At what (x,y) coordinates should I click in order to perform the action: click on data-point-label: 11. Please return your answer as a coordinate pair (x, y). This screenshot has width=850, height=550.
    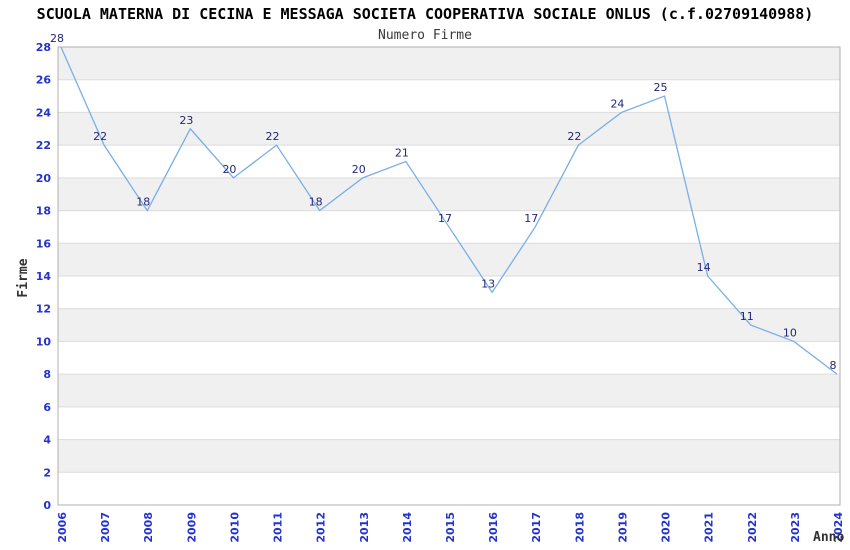
    Looking at the image, I should click on (747, 316).